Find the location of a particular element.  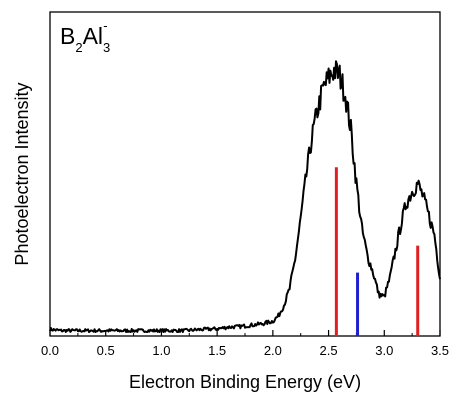

stick-markers is located at coordinates (377, 251).